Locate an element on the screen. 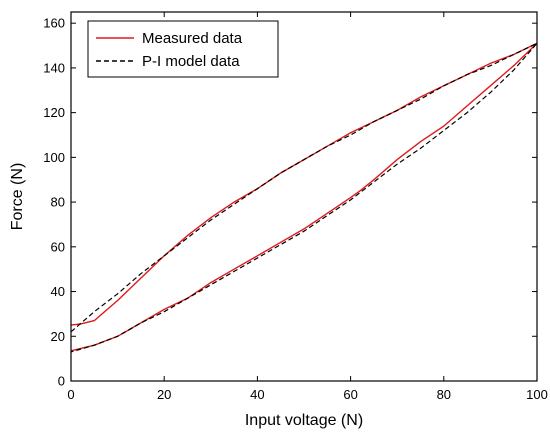 The width and height of the screenshot is (550, 435). y-tick-label: 160 is located at coordinates (54, 23).